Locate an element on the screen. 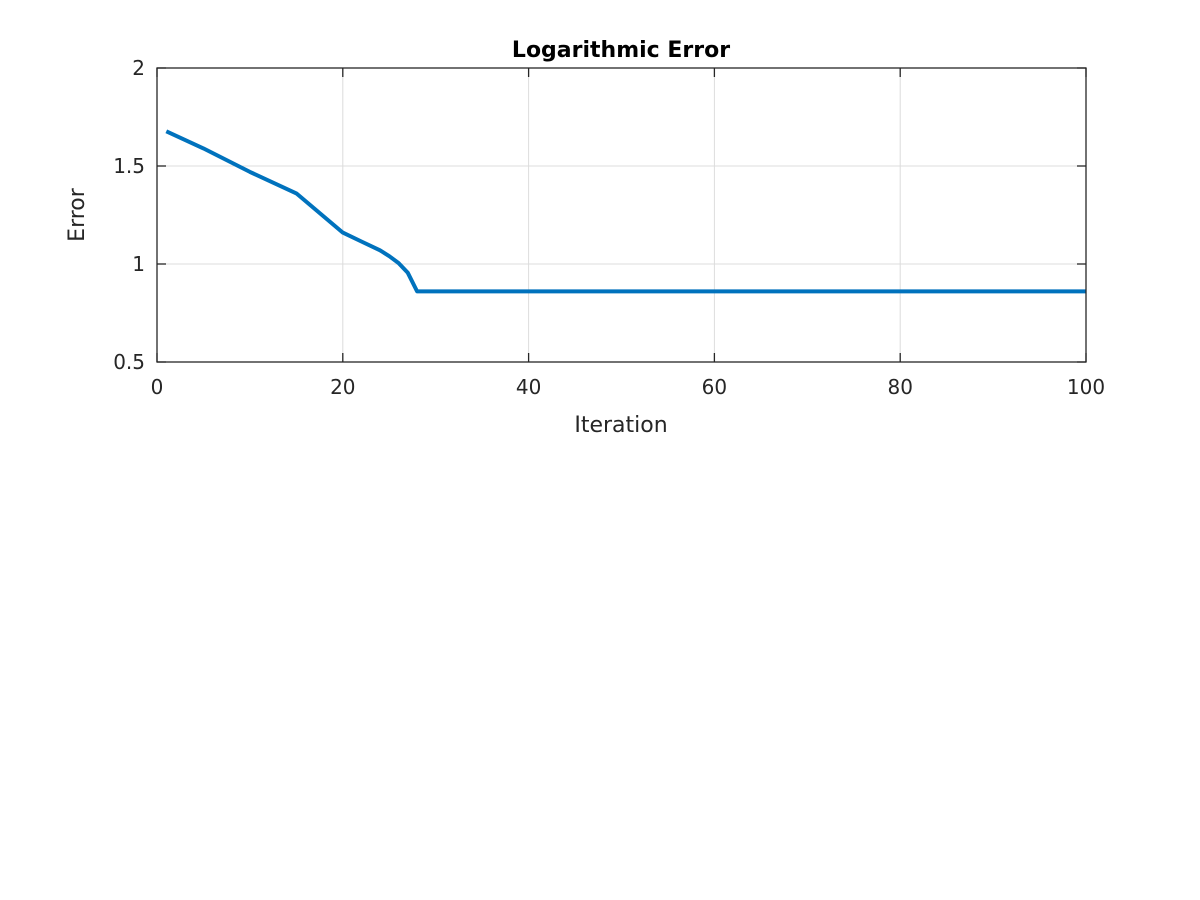  y-tick-label: 1 is located at coordinates (138, 264).